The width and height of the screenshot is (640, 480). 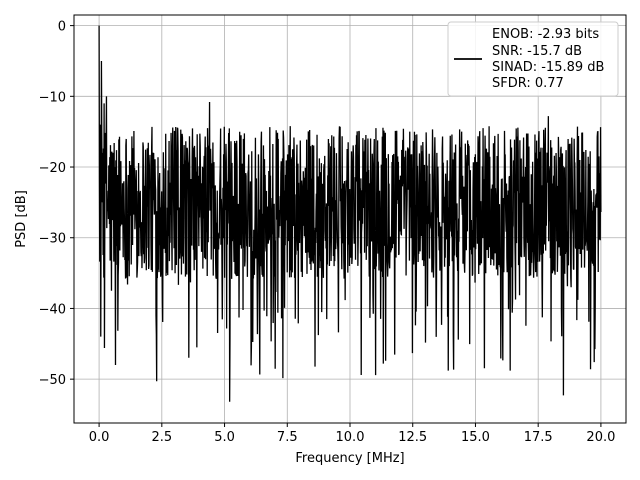 I want to click on legend-line-2: SNR: -15.7 dB, so click(x=537, y=51).